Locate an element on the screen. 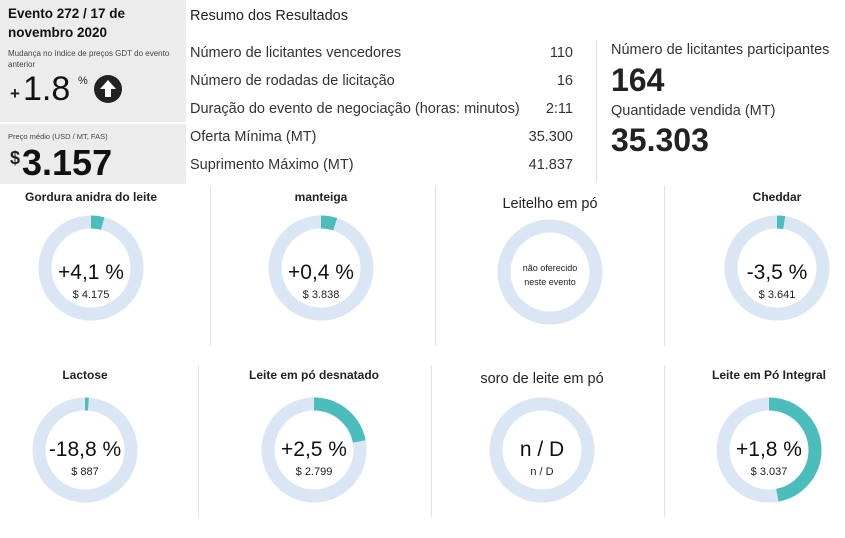 The height and width of the screenshot is (538, 845). product-change: -18,8 % is located at coordinates (85, 449).